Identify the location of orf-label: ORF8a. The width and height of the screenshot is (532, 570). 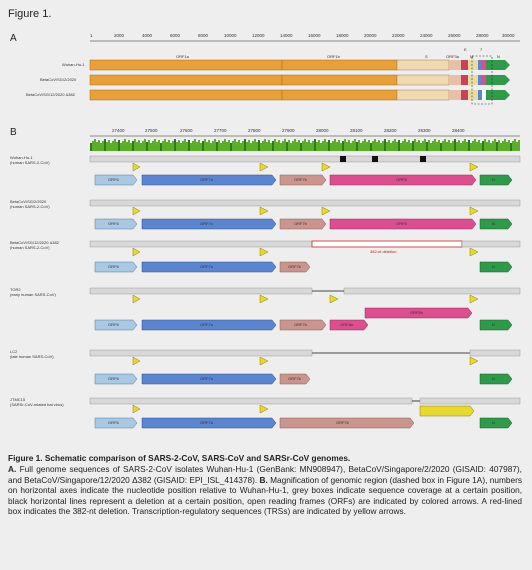
(346, 324).